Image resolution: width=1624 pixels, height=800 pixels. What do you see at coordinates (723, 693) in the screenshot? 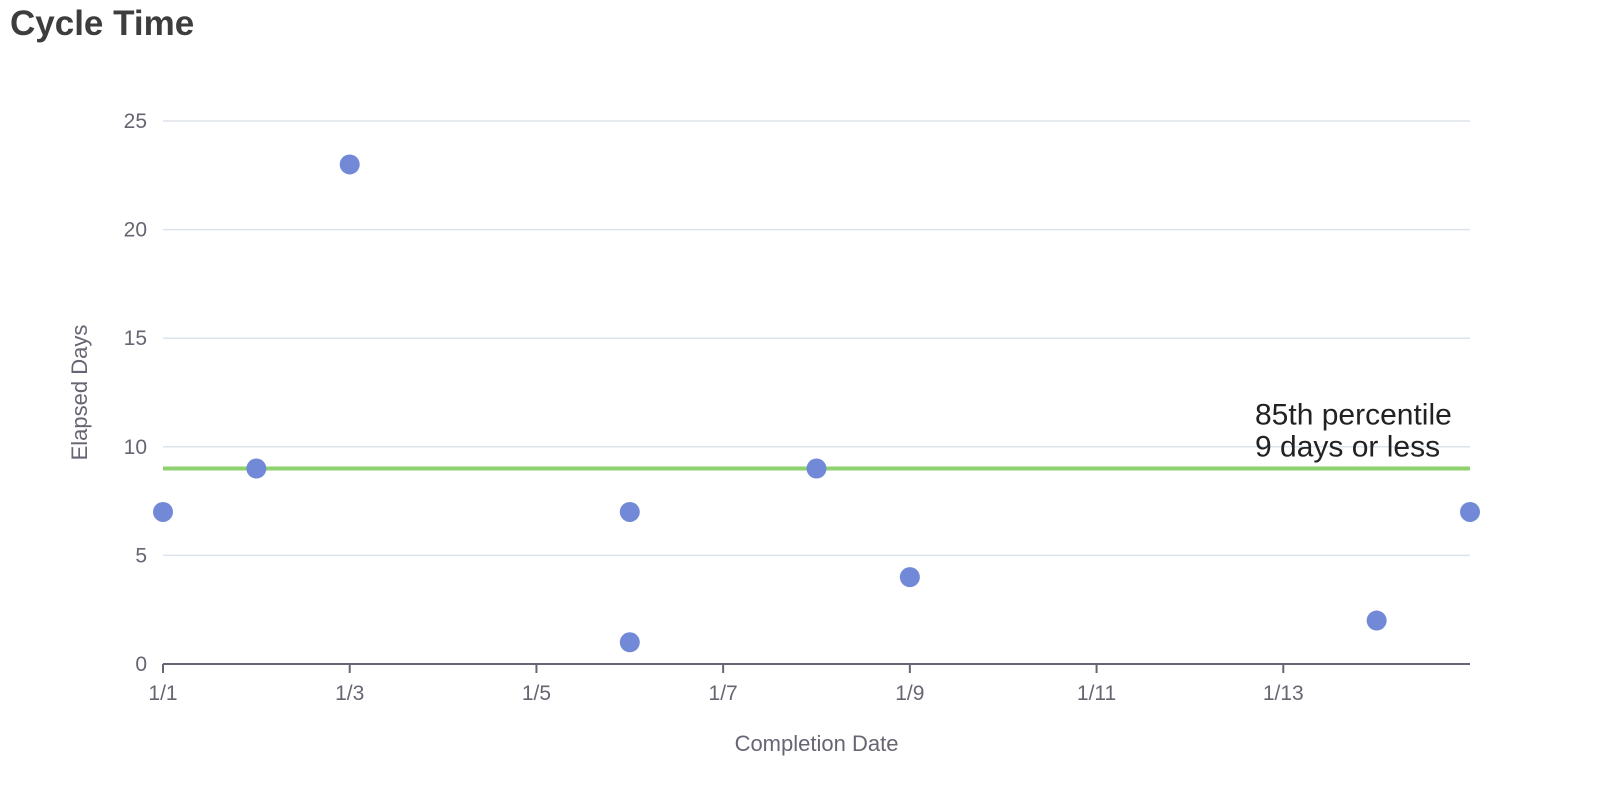
I see `x-tick-label: 1/7` at bounding box center [723, 693].